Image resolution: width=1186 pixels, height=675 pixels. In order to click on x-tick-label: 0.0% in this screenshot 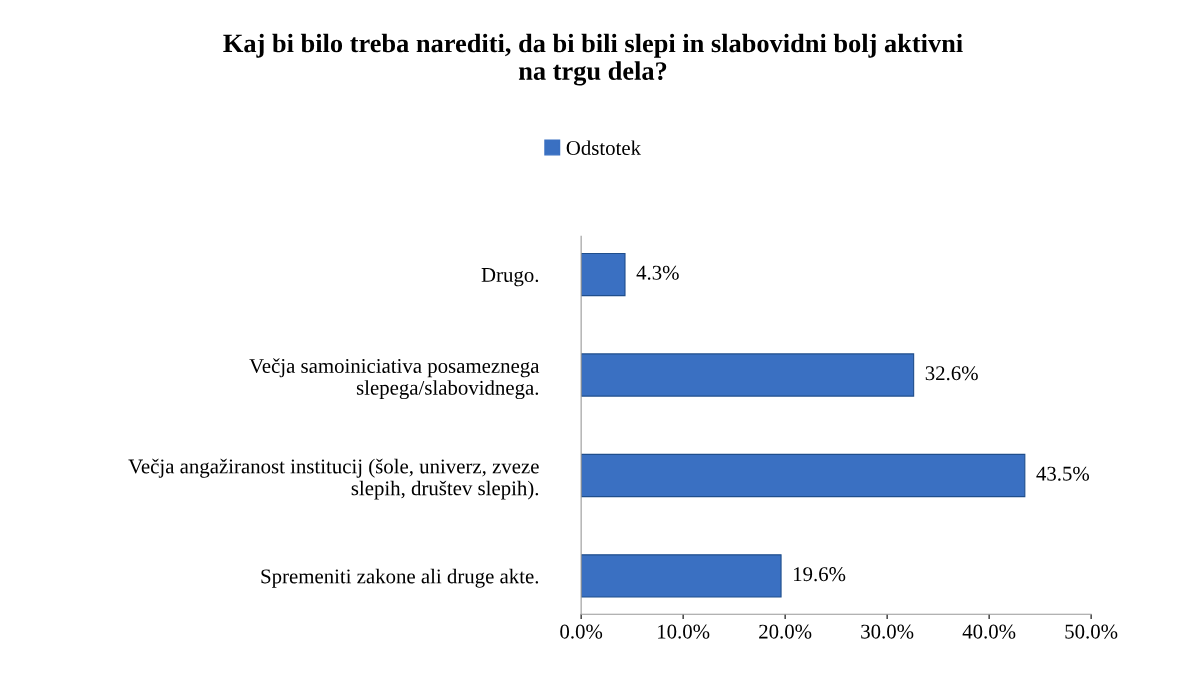, I will do `click(581, 631)`.